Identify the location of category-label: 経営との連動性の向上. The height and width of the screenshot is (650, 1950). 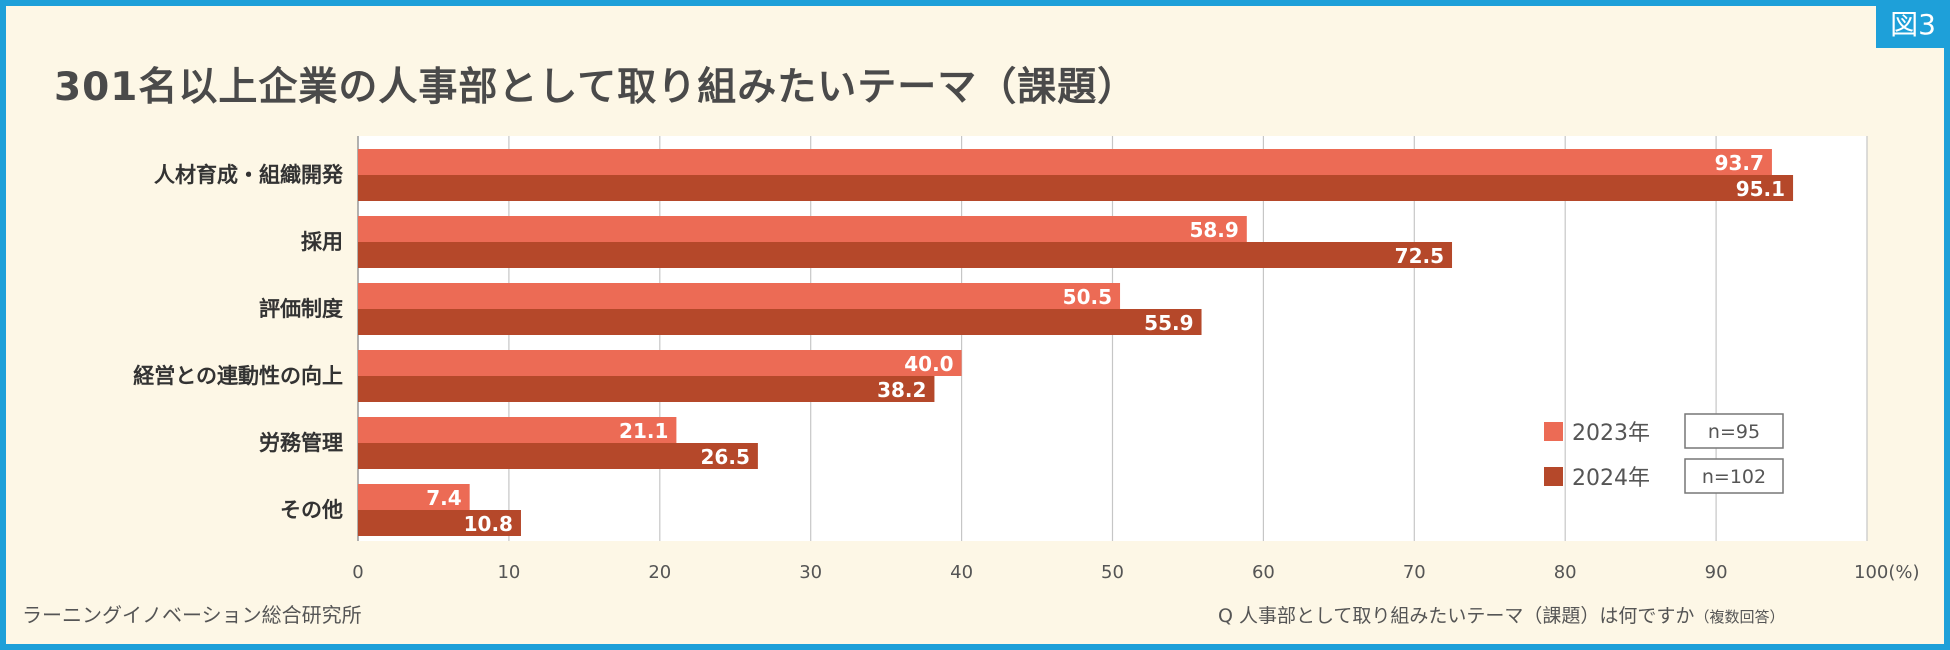
(238, 376).